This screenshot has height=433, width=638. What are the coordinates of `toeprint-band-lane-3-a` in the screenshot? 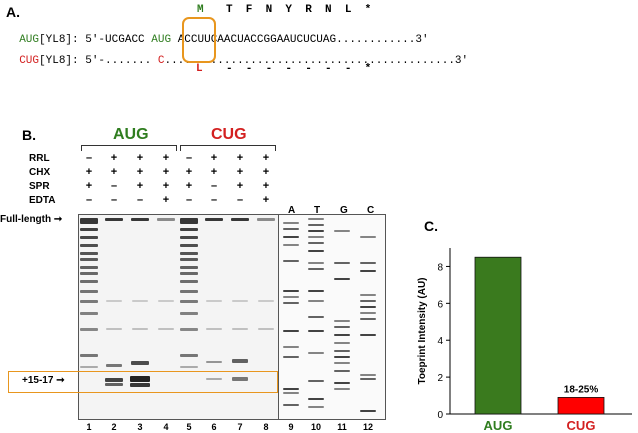 It's located at (140, 379).